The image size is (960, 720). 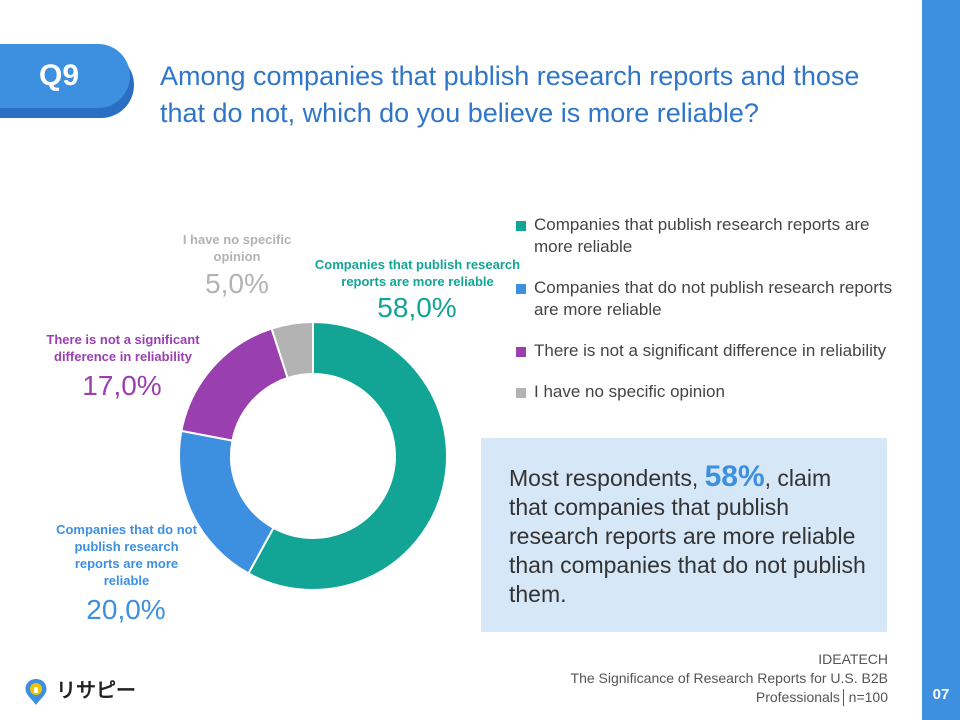 I want to click on summary-text-start: Most respondents,, so click(x=607, y=478).